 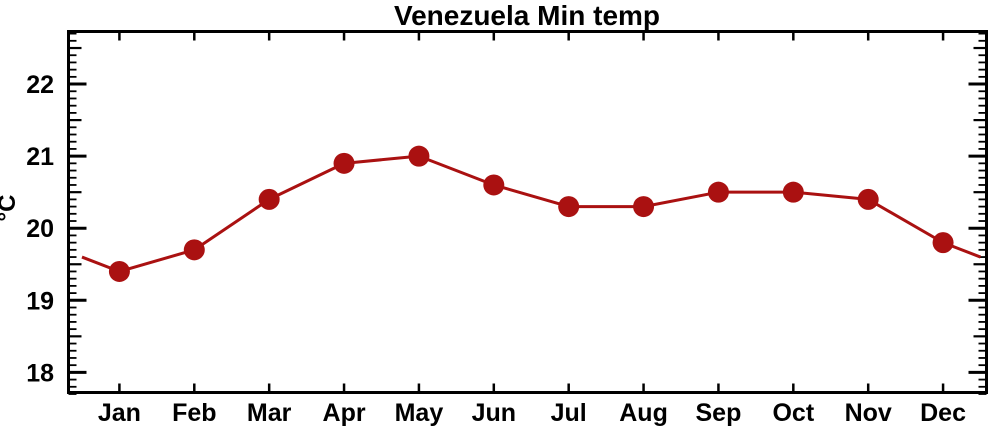 What do you see at coordinates (868, 199) in the screenshot?
I see `data-point-nov` at bounding box center [868, 199].